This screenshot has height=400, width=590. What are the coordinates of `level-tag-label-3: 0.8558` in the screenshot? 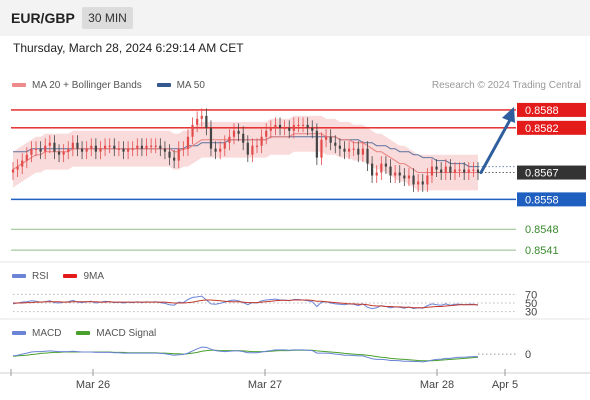 It's located at (542, 200).